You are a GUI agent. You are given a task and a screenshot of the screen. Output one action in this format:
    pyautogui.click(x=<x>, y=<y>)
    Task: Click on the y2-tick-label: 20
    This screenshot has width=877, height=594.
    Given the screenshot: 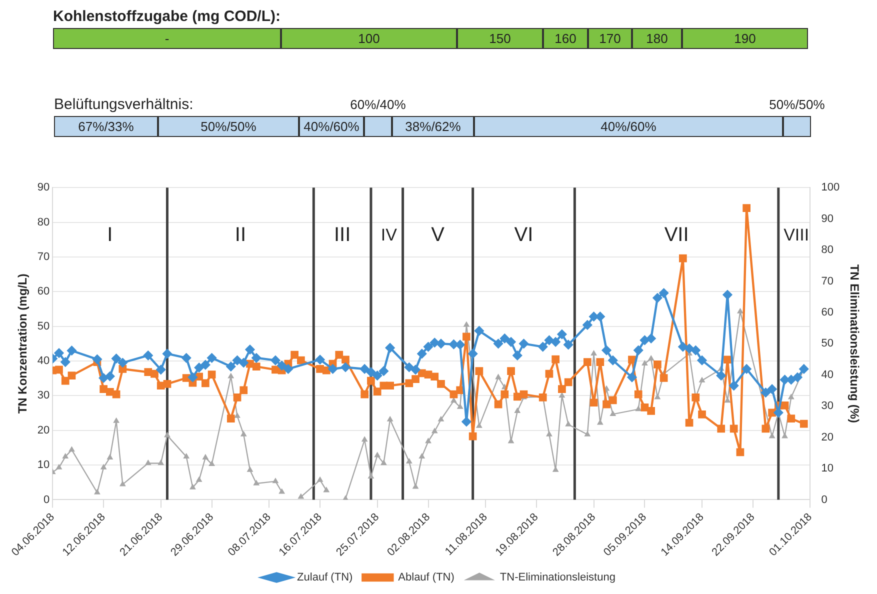 What is the action you would take?
    pyautogui.click(x=827, y=437)
    